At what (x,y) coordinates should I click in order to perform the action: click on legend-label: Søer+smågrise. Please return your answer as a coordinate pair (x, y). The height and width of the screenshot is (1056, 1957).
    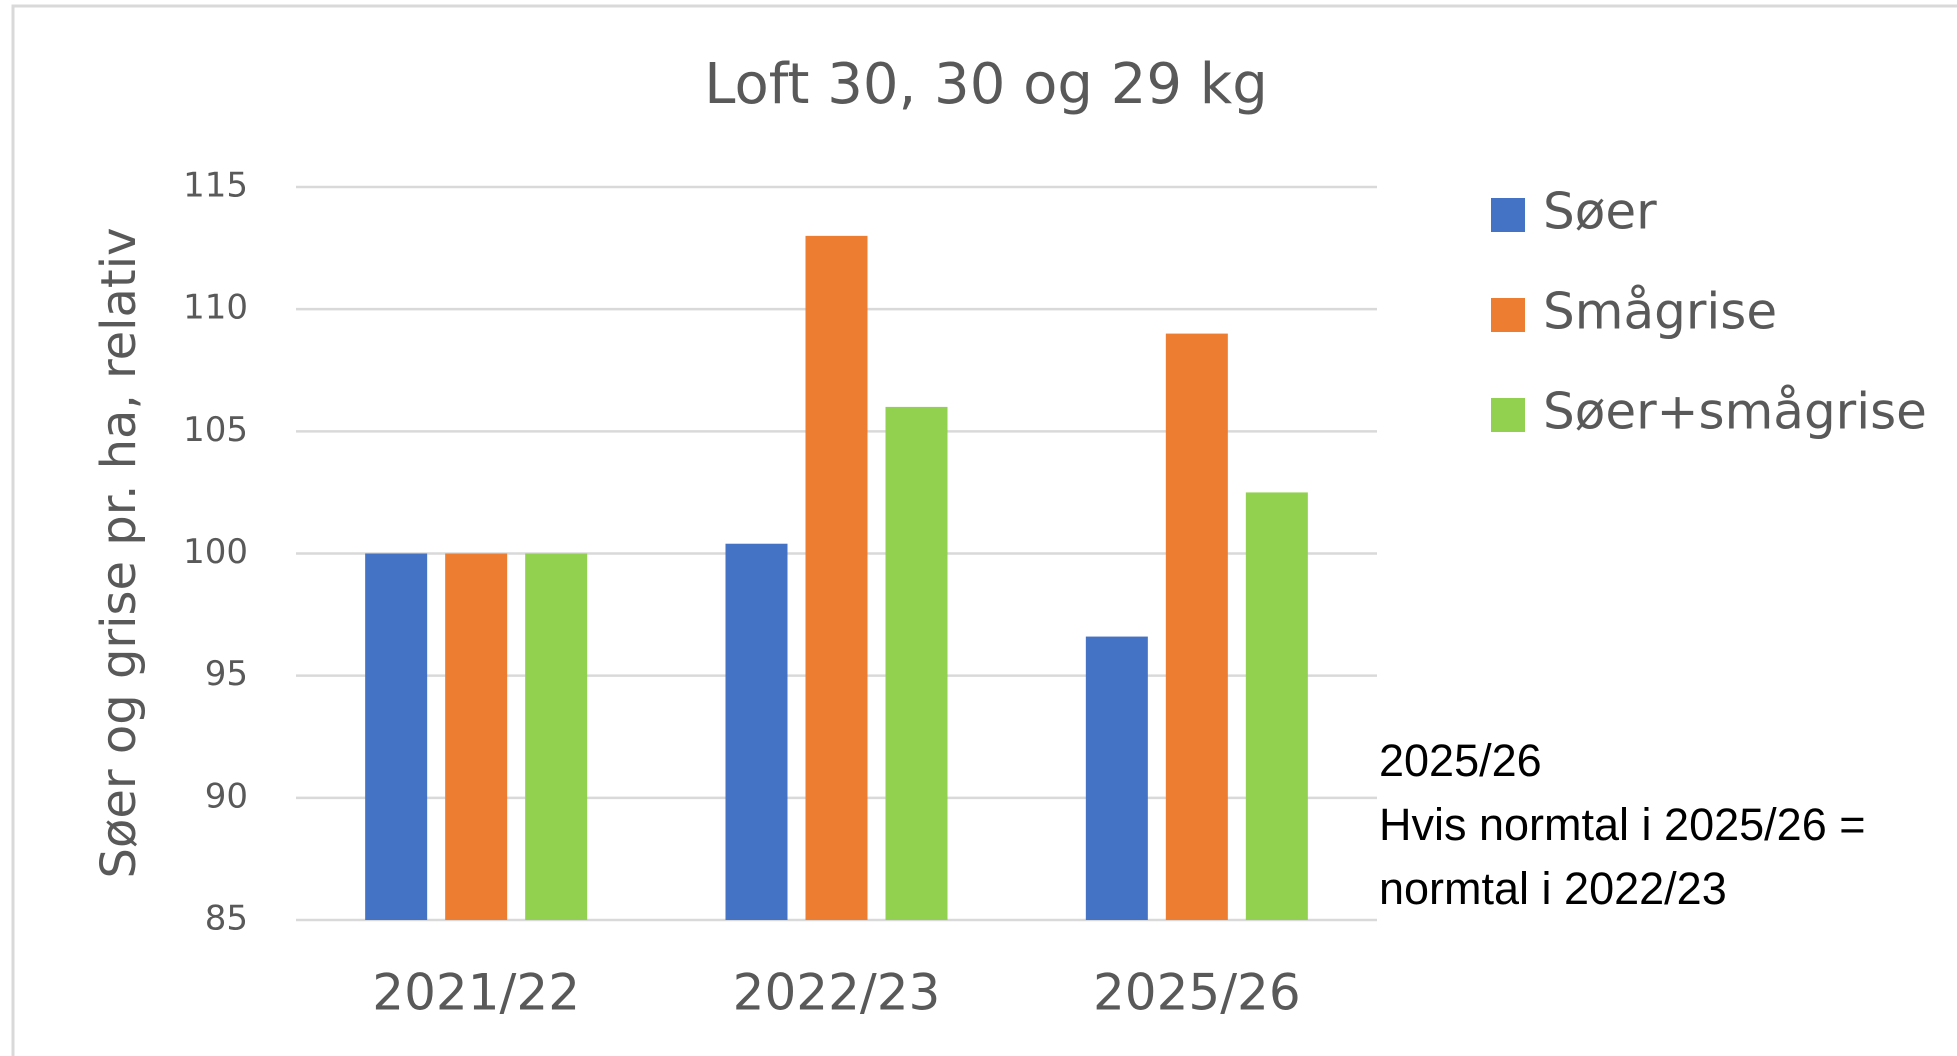
    Looking at the image, I should click on (1735, 412).